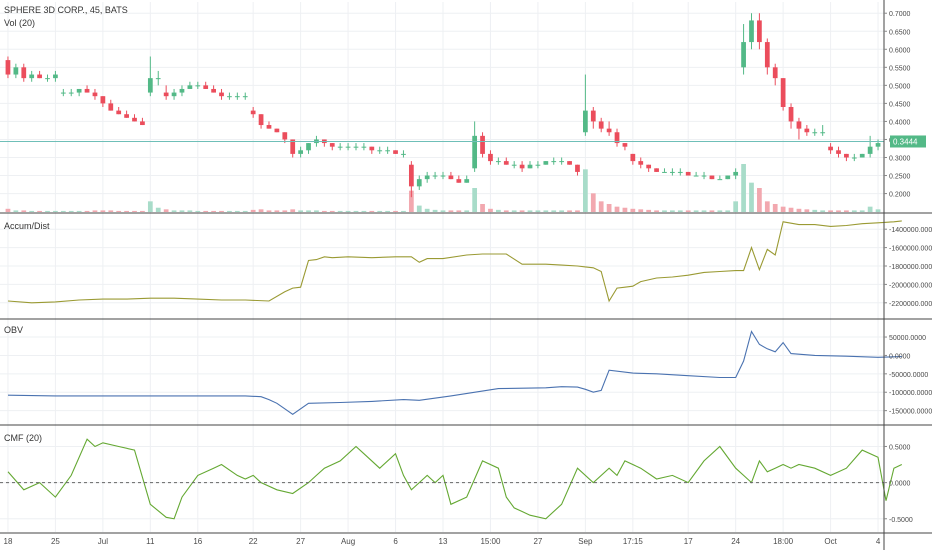 Image resolution: width=932 pixels, height=555 pixels. What do you see at coordinates (900, 195) in the screenshot?
I see `y-tick-label: 0.2000` at bounding box center [900, 195].